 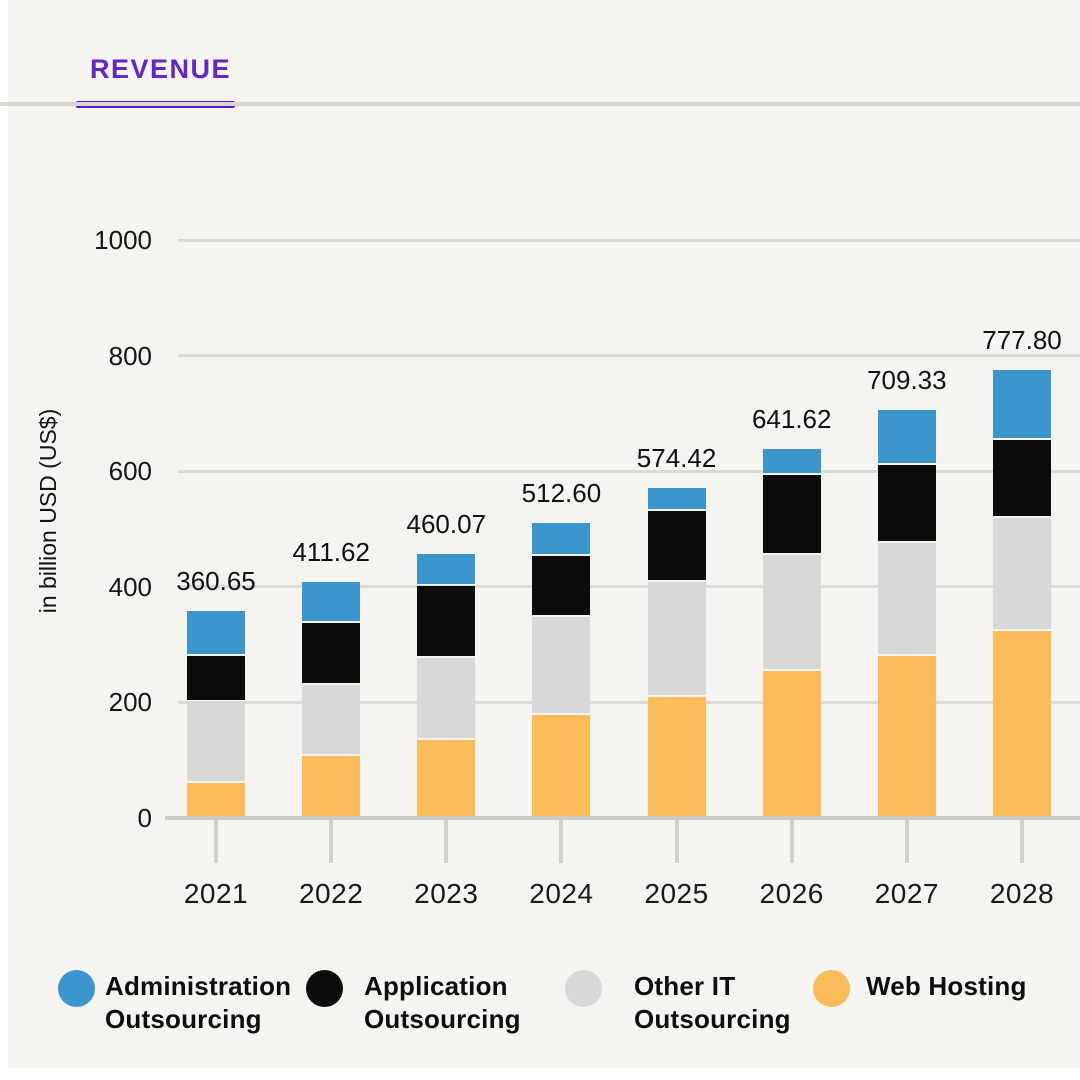 I want to click on legend-label-web-hosting: Web Hosting, so click(x=946, y=986).